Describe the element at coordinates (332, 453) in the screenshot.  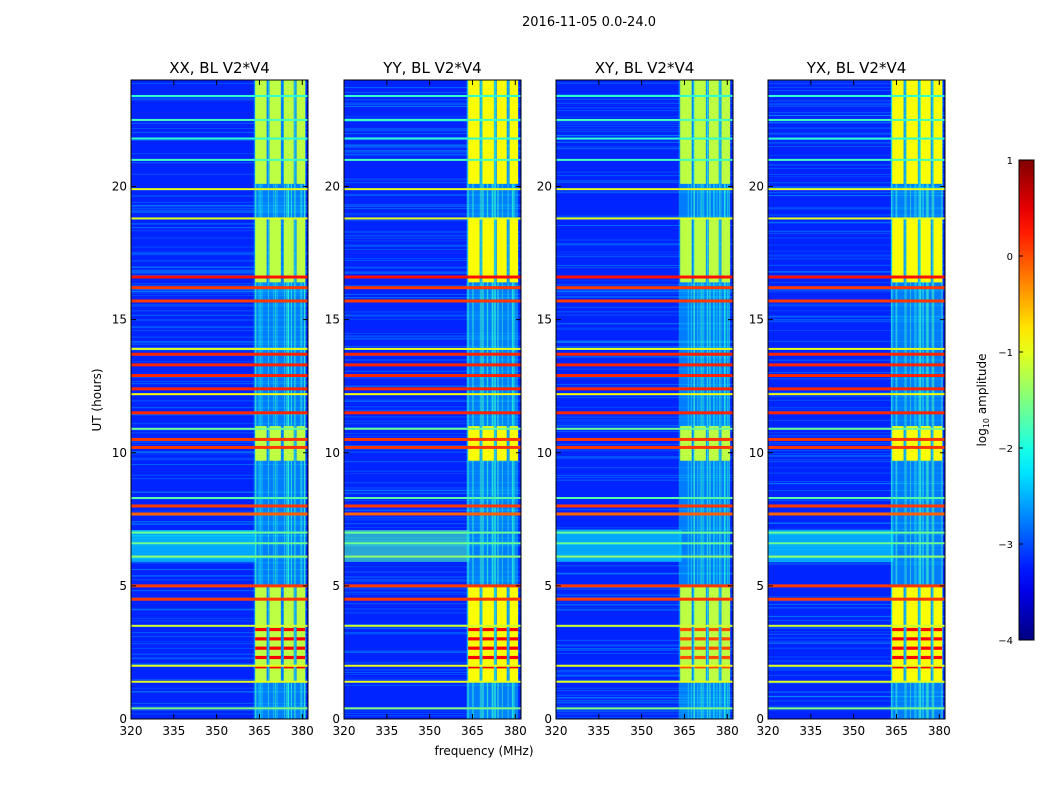
I see `y-tick-label: 10` at that location.